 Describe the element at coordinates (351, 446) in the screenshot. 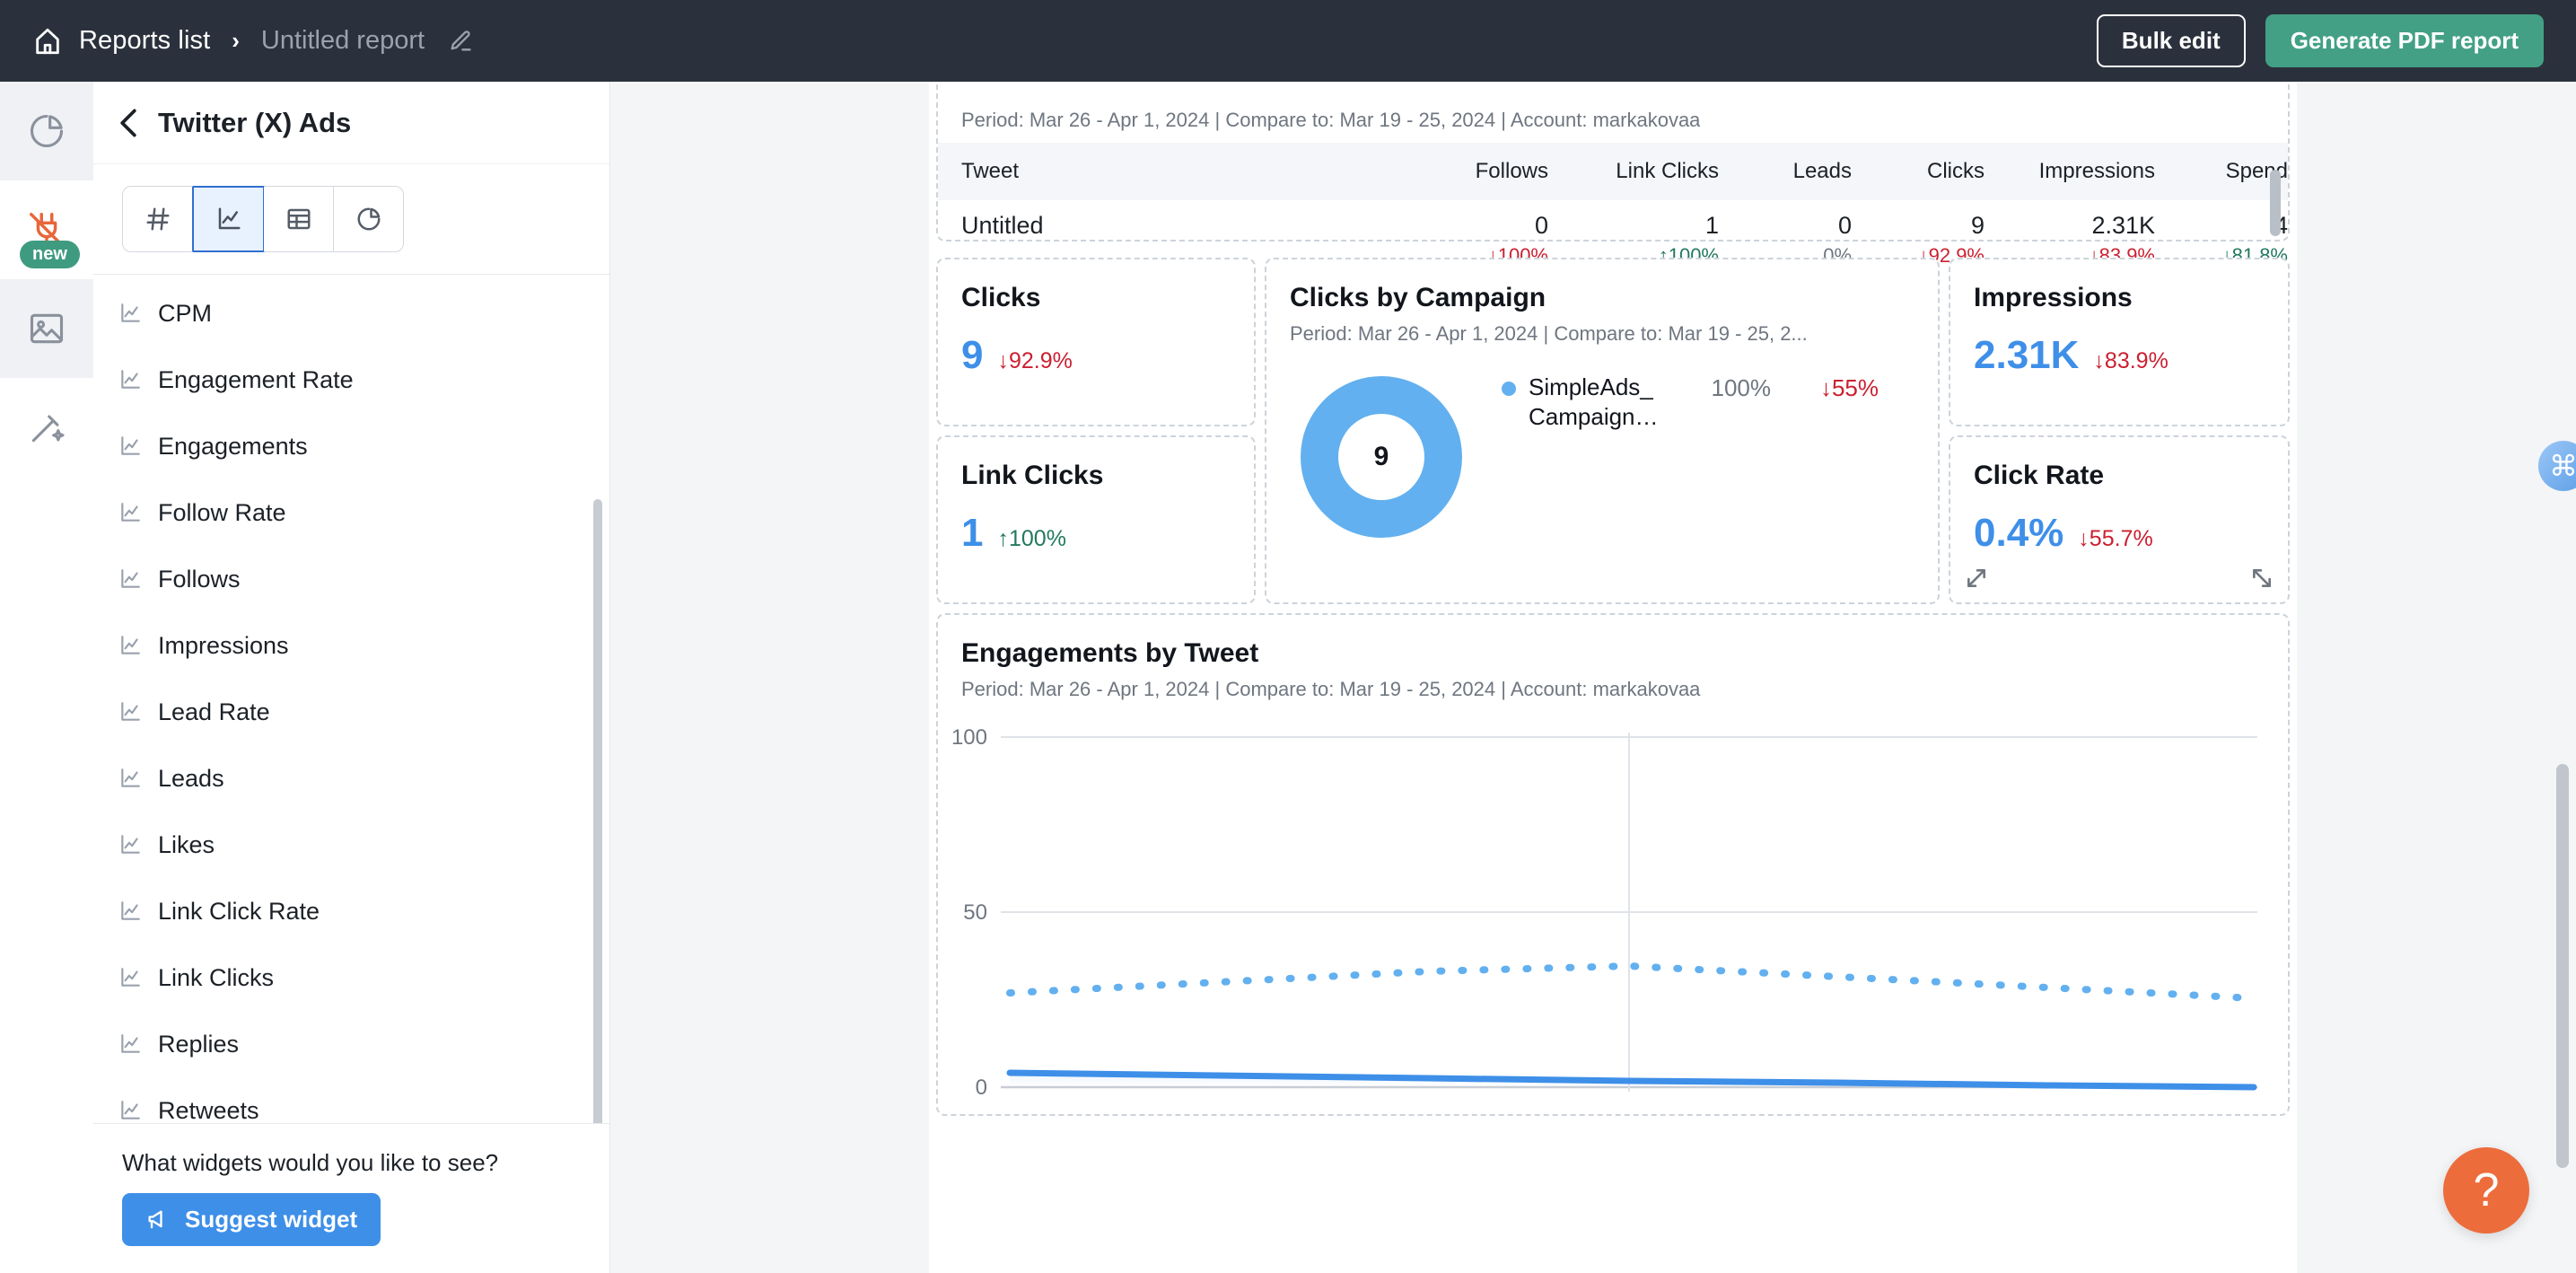

I see `metric-item-engagements: Engagements` at that location.